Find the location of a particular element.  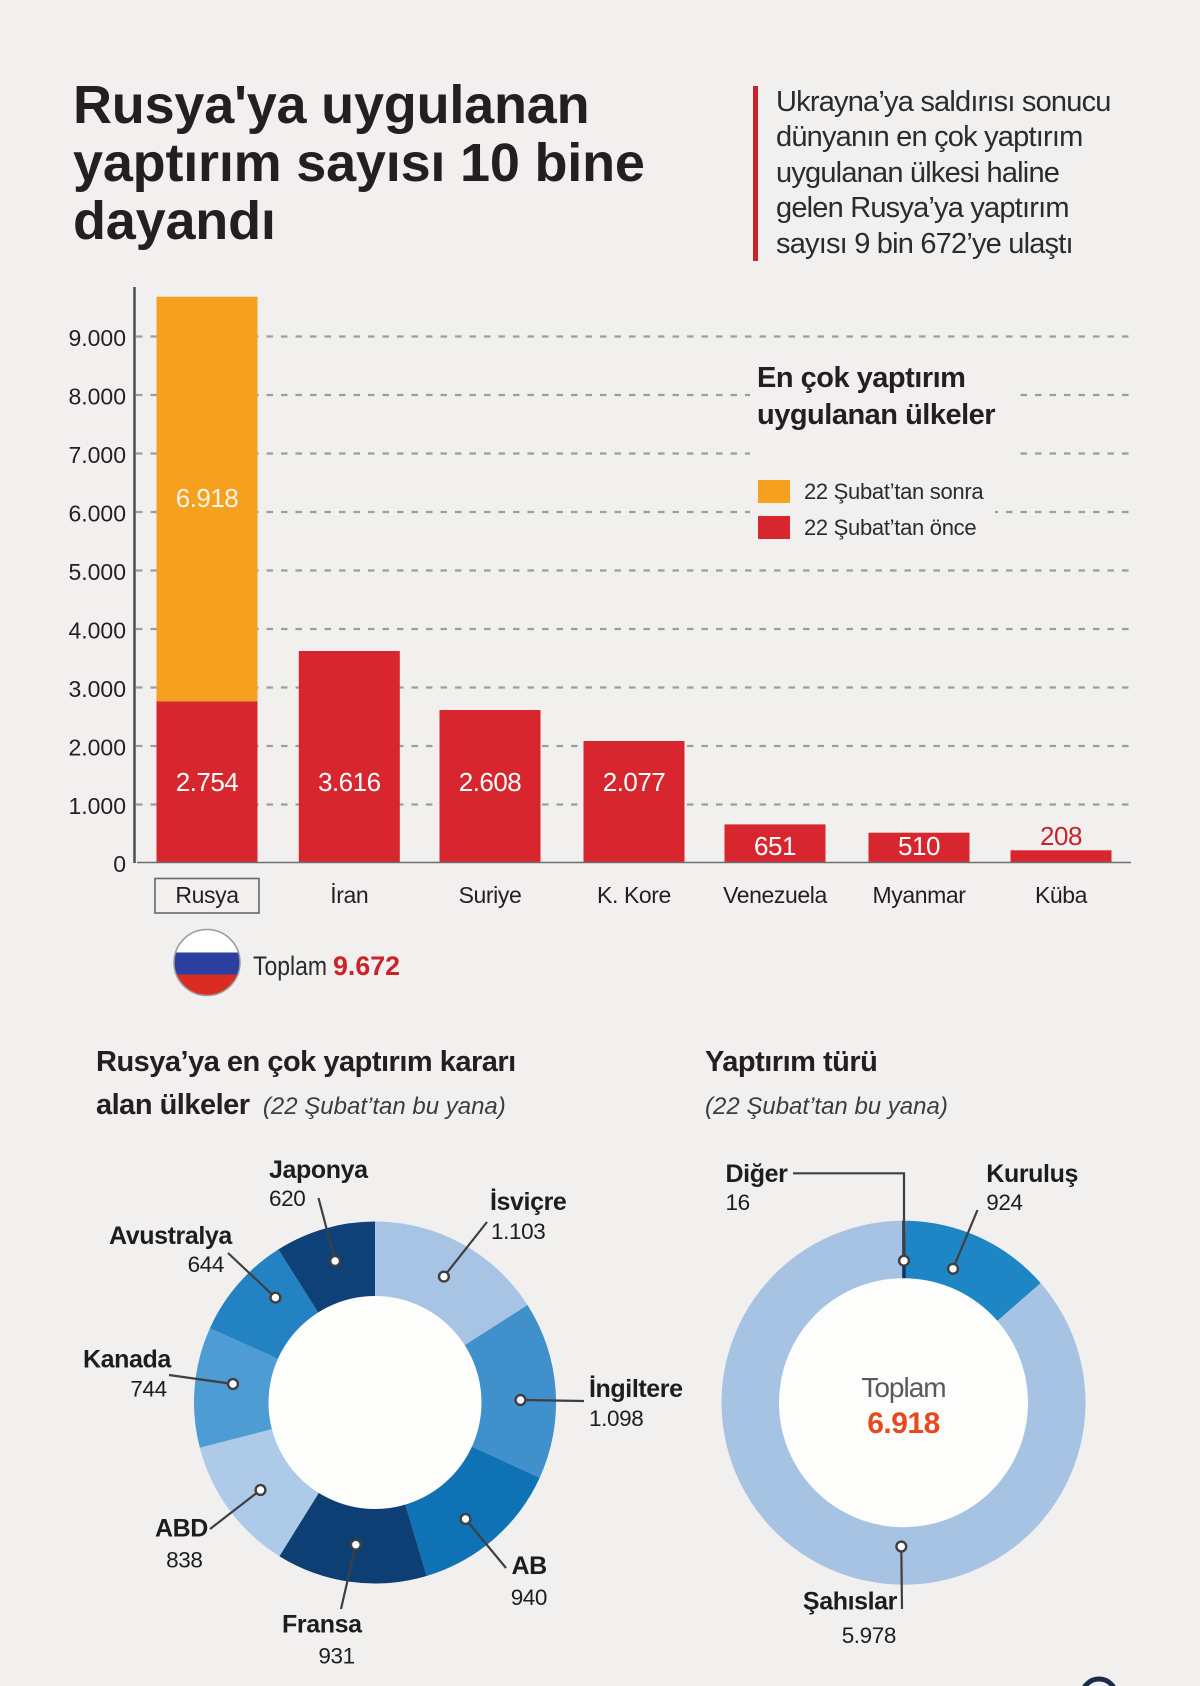

svg-text: Şahıslar is located at coordinates (850, 1602).